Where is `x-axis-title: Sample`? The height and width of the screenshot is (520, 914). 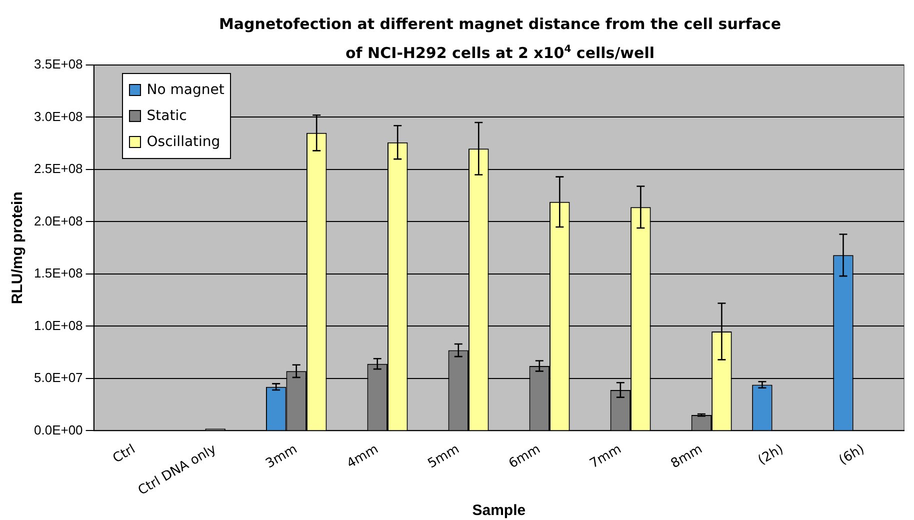
x-axis-title: Sample is located at coordinates (499, 511).